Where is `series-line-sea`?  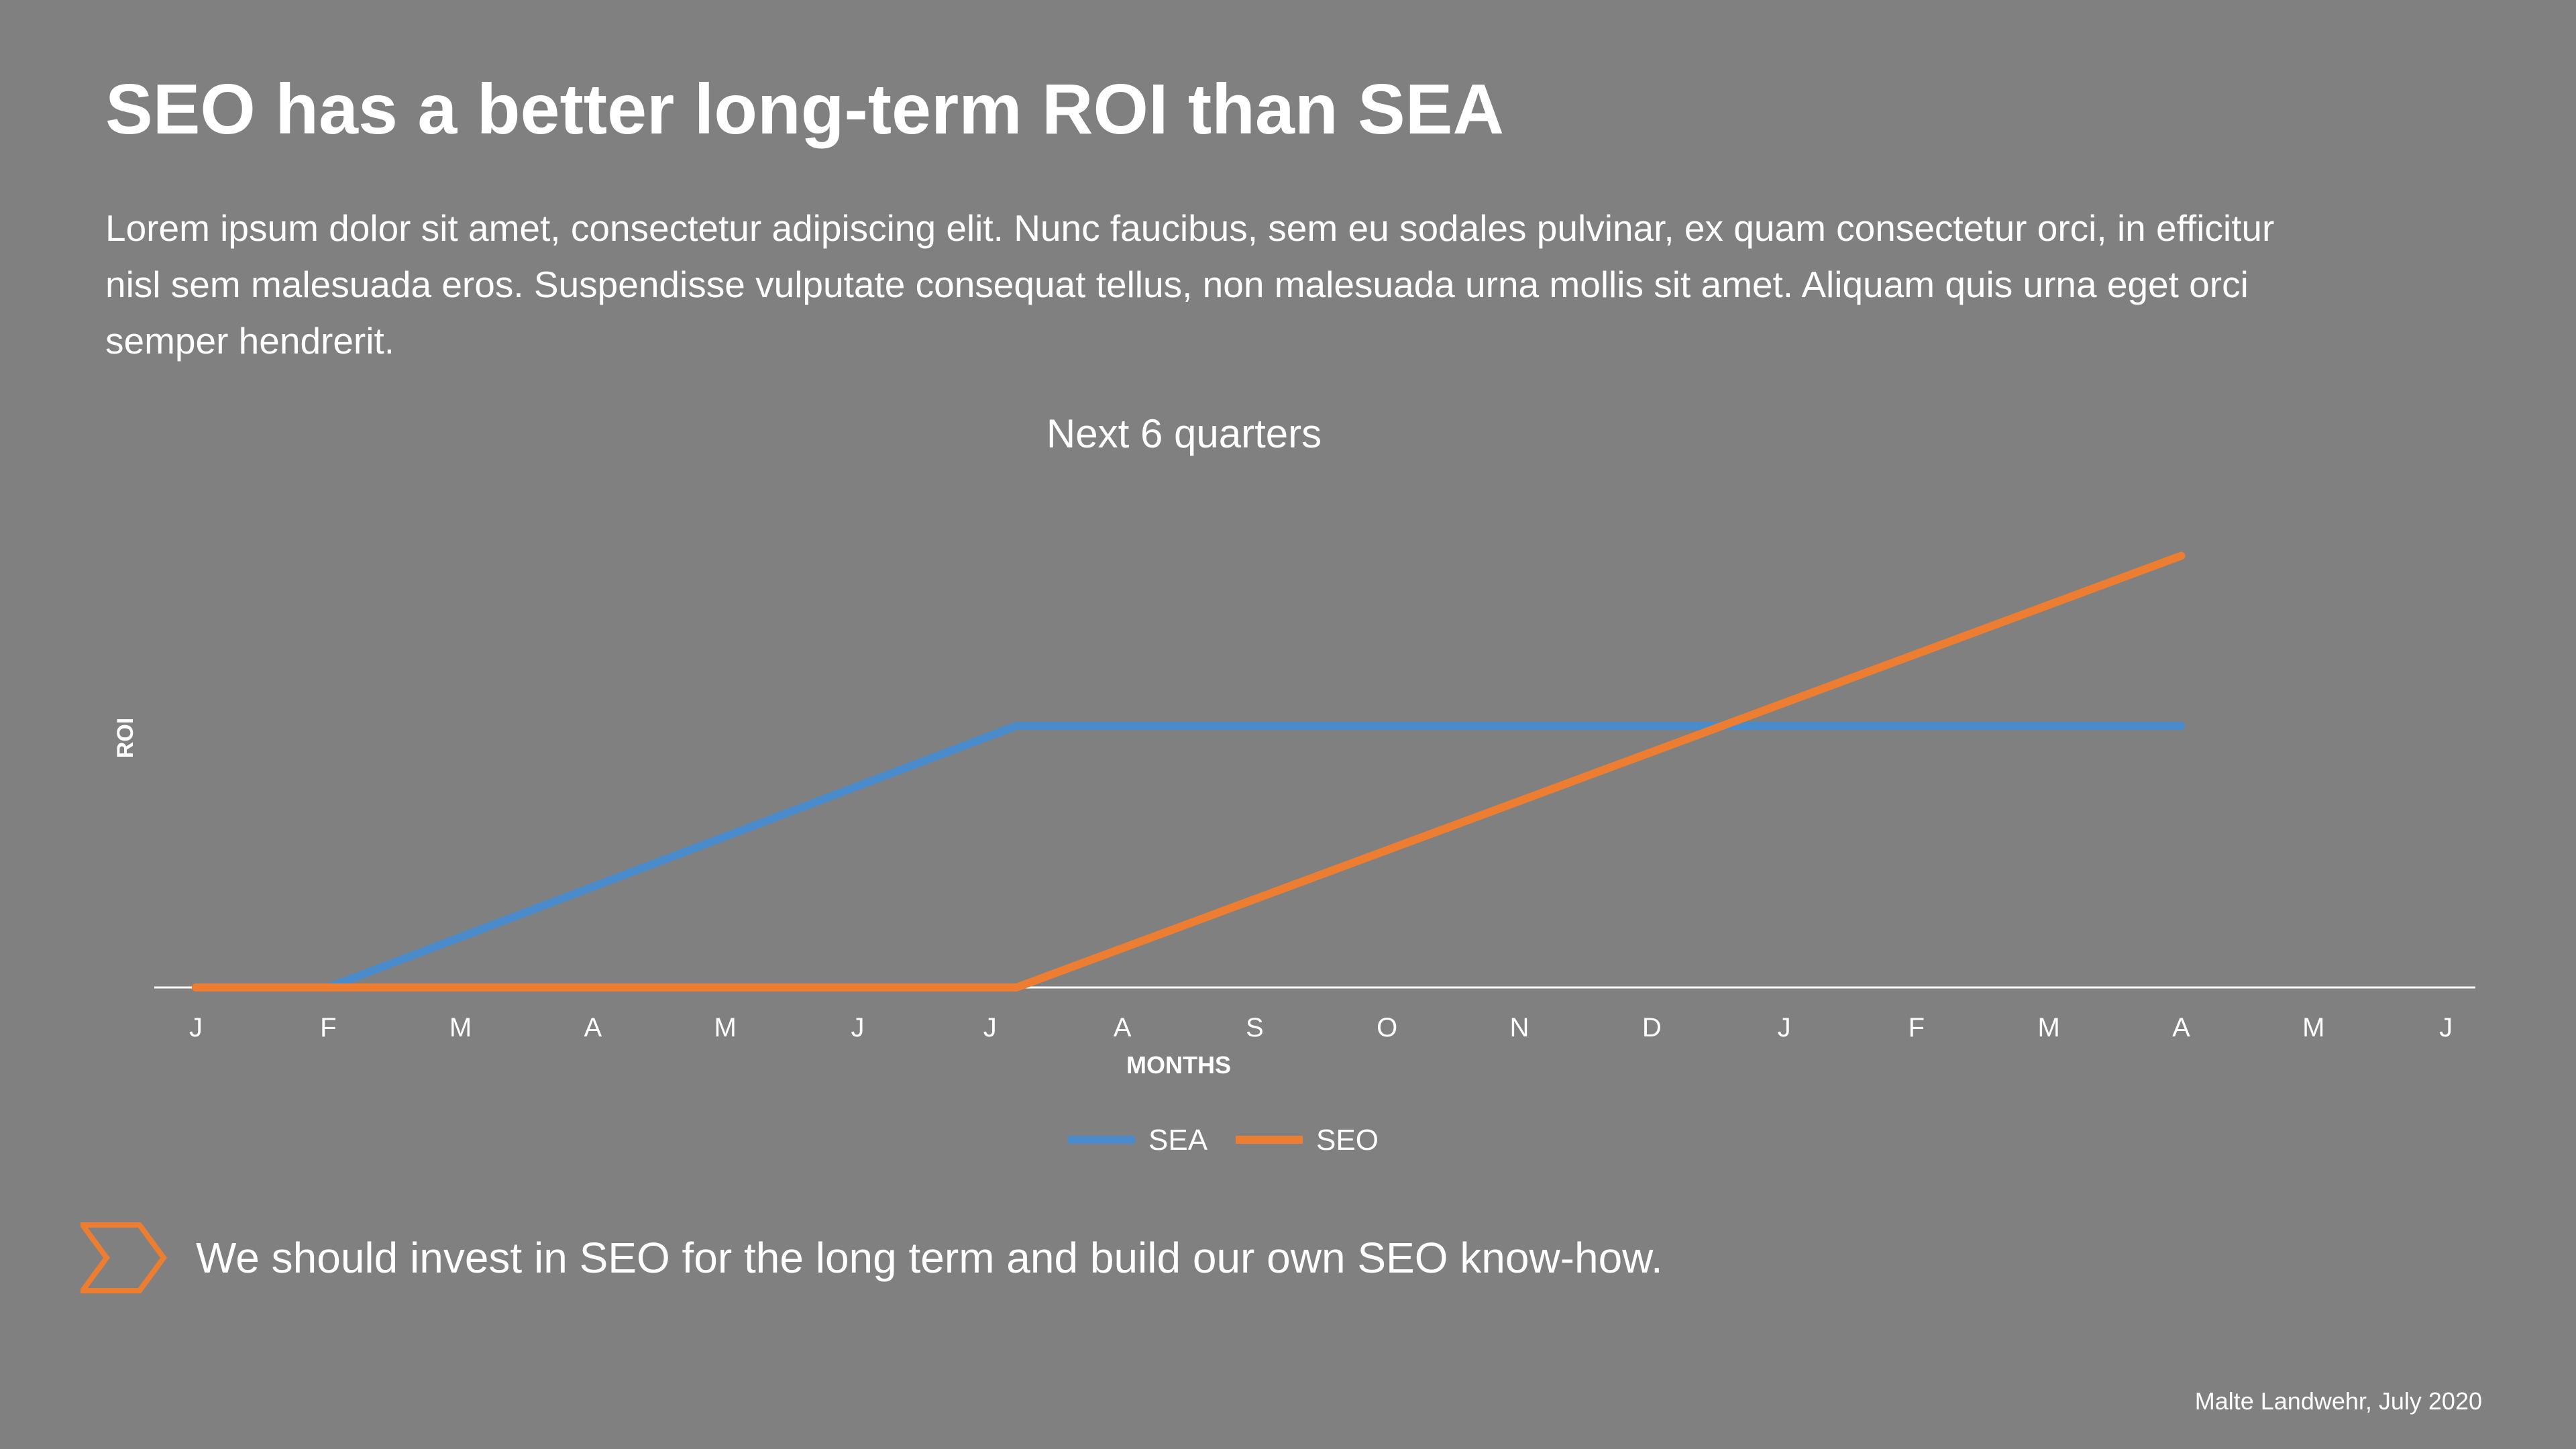
series-line-sea is located at coordinates (1189, 856).